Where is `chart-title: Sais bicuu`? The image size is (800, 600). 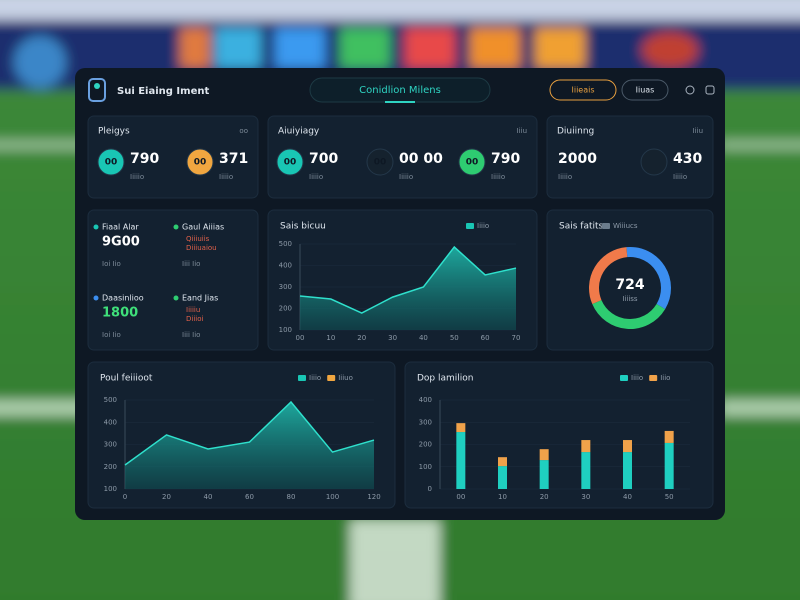 chart-title: Sais bicuu is located at coordinates (303, 227).